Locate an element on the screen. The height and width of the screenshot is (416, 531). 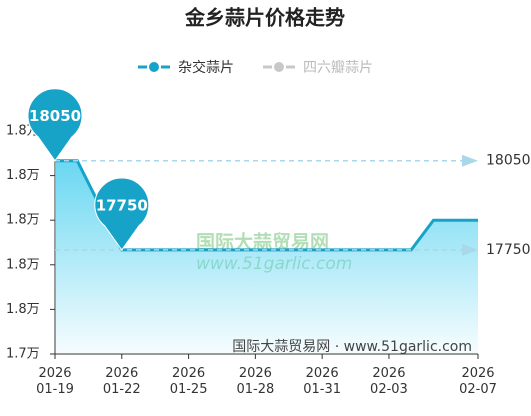
pin-label: 17750 is located at coordinates (122, 205).